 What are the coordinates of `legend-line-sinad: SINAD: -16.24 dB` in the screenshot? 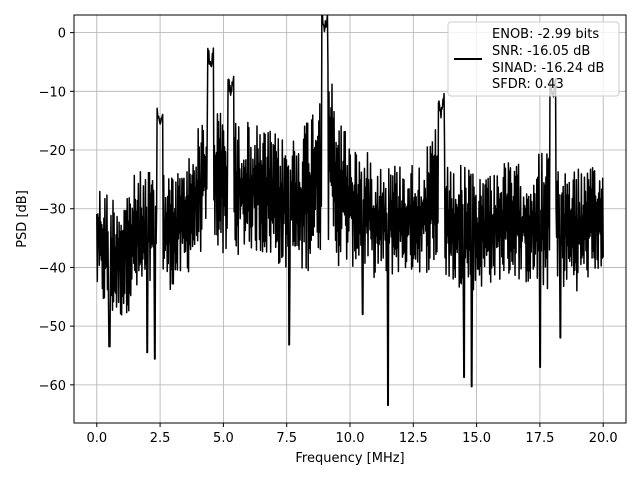 It's located at (548, 68).